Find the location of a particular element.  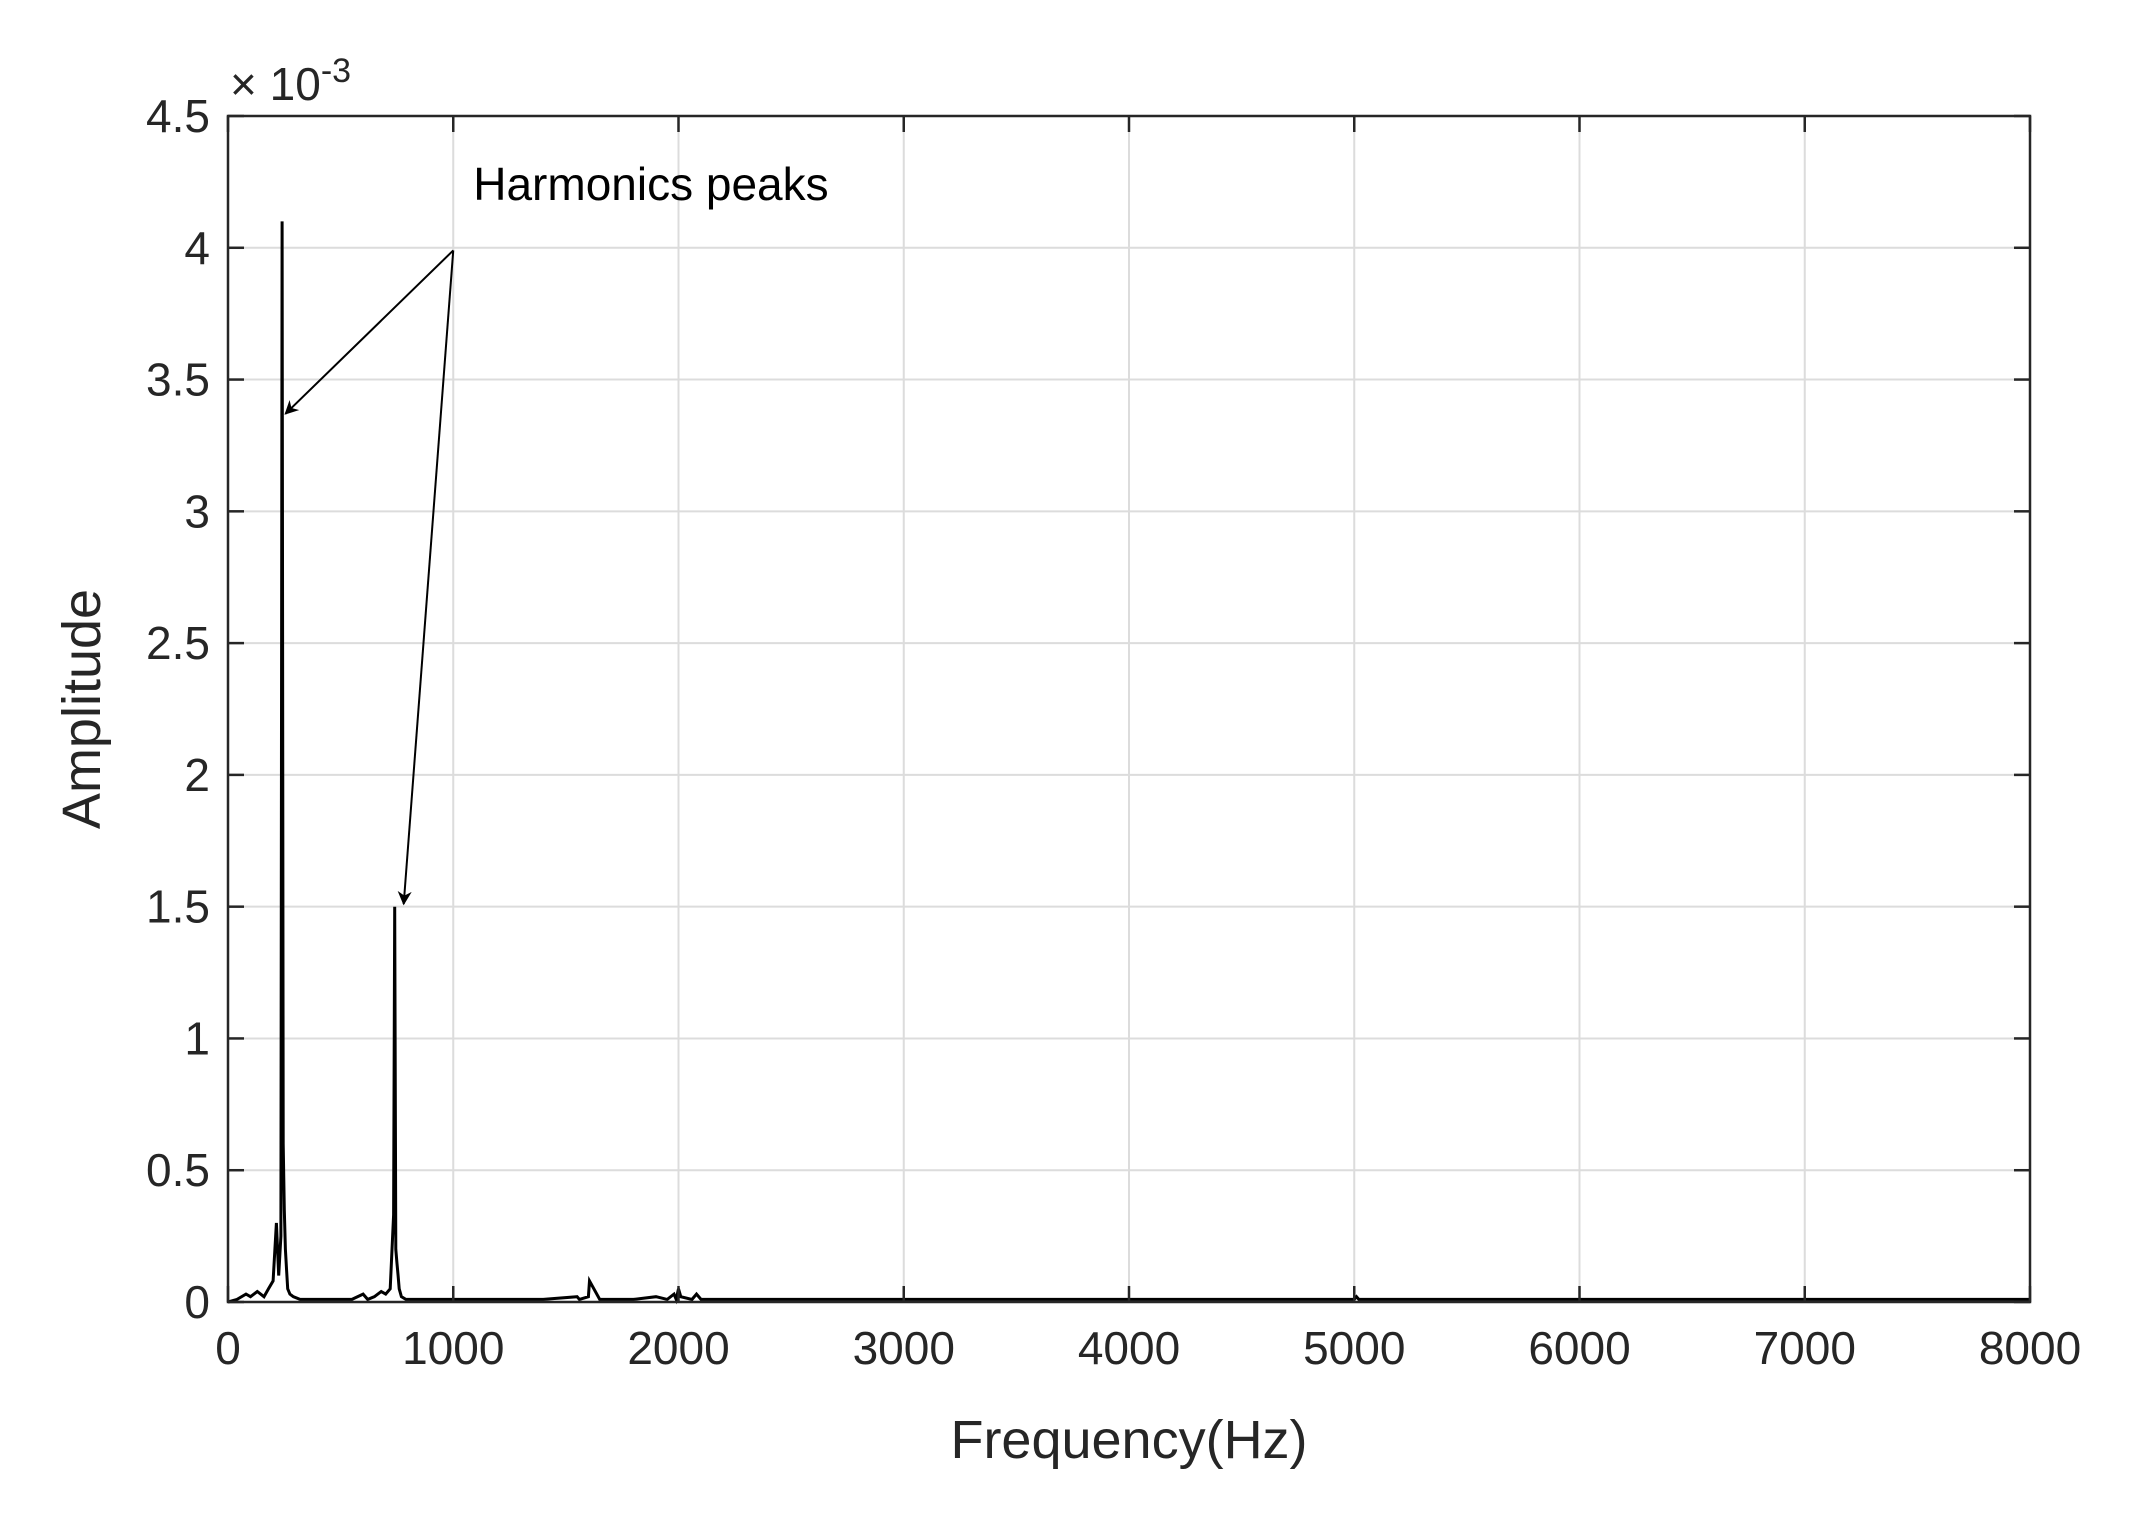

y-tick-label-8: 4 is located at coordinates (197, 248).